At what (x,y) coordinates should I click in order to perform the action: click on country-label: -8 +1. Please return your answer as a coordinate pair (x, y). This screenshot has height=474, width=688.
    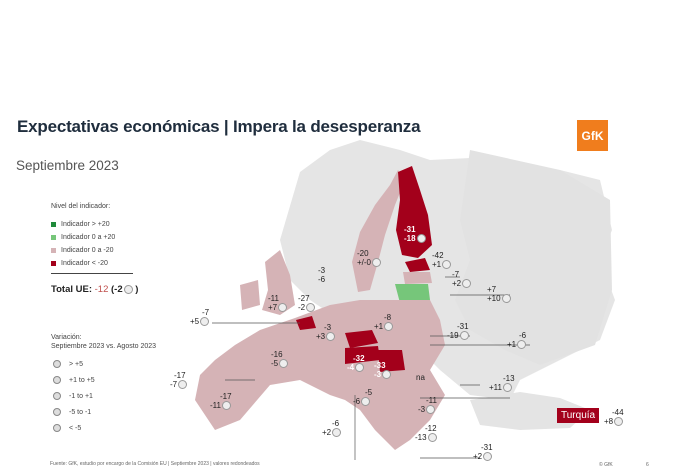
    Looking at the image, I should click on (384, 322).